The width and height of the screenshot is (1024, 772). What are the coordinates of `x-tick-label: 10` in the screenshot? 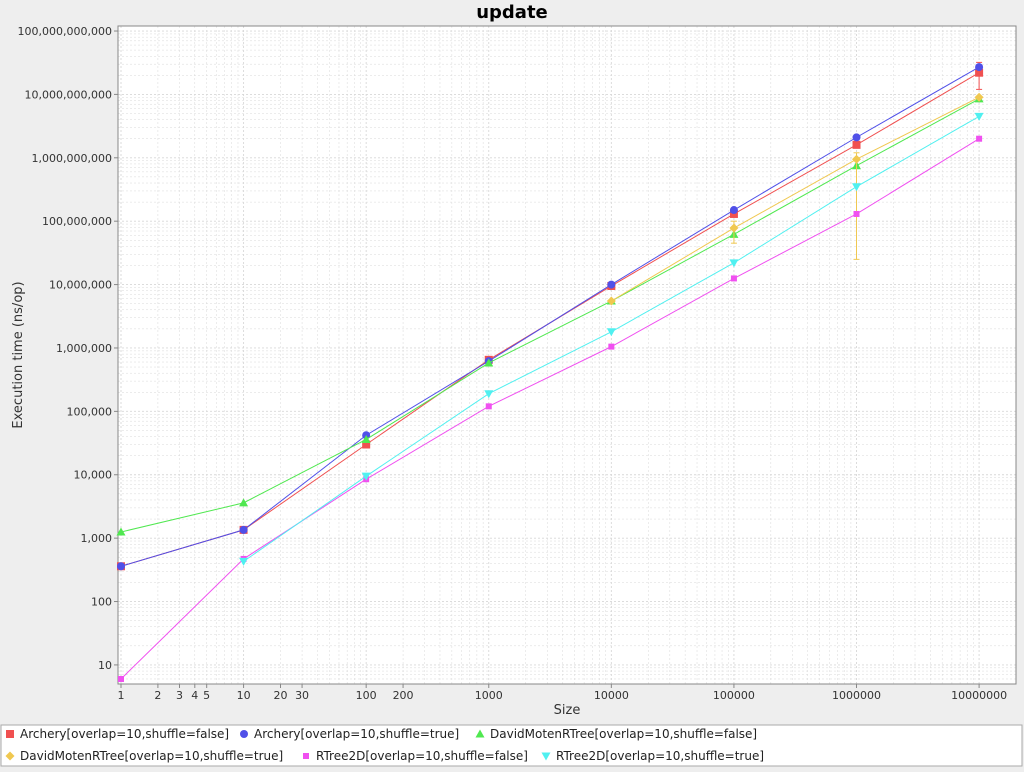 It's located at (244, 695).